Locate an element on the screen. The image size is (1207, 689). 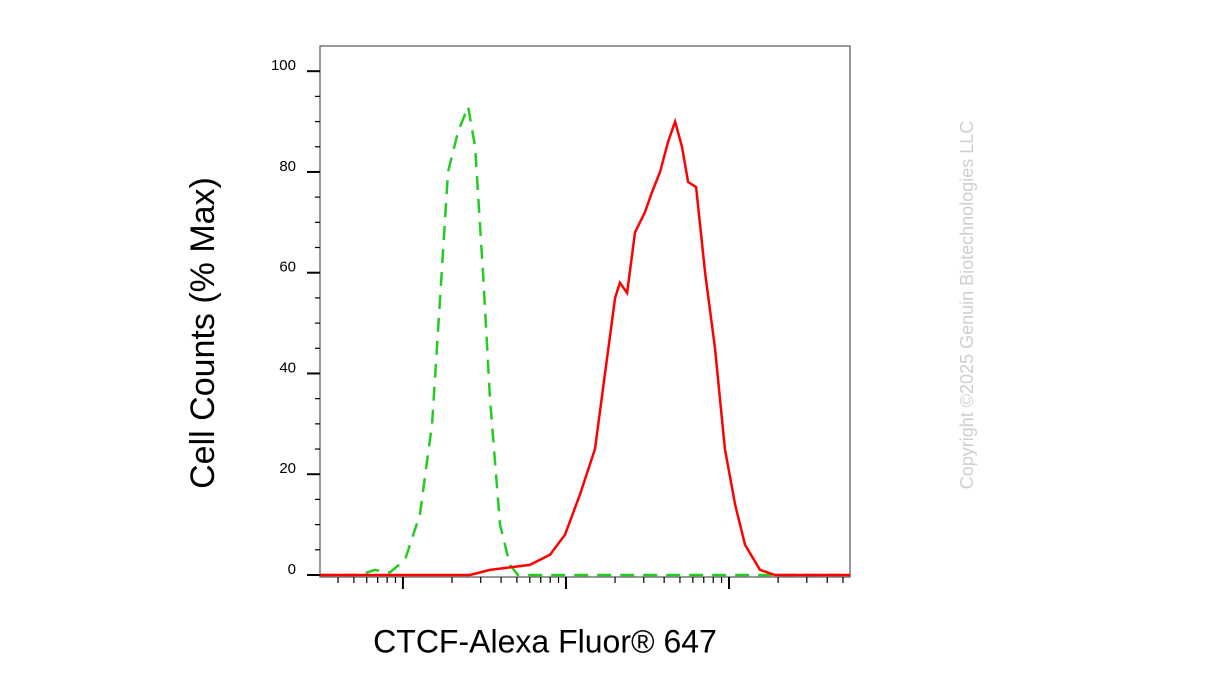
y-tick-label: 100 is located at coordinates (283, 65).